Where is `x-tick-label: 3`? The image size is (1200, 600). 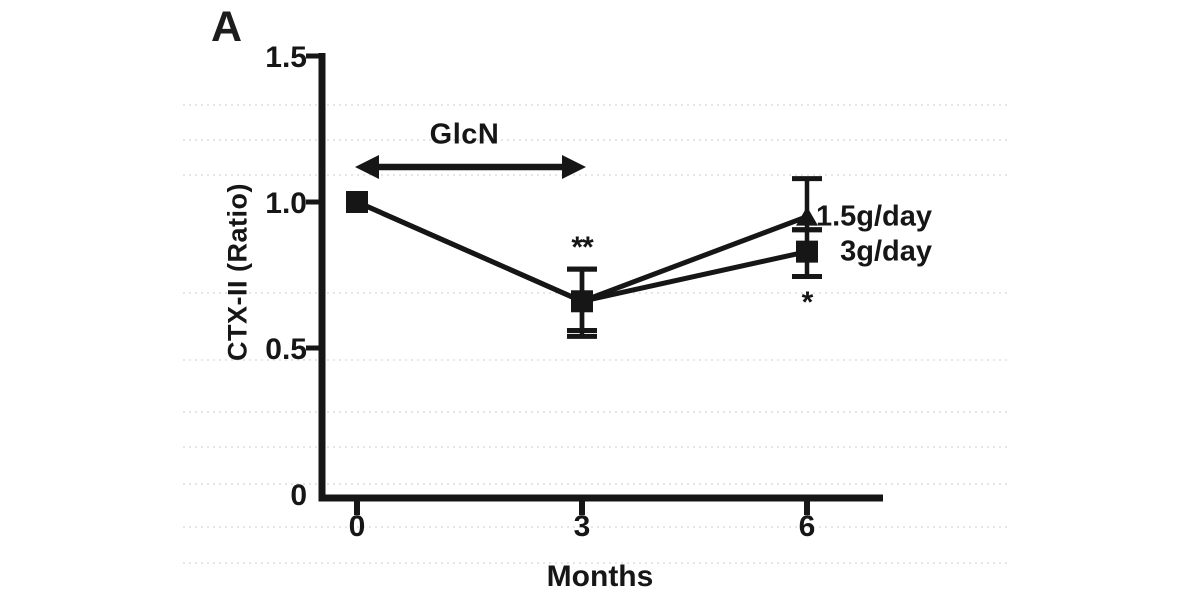 x-tick-label: 3 is located at coordinates (582, 526).